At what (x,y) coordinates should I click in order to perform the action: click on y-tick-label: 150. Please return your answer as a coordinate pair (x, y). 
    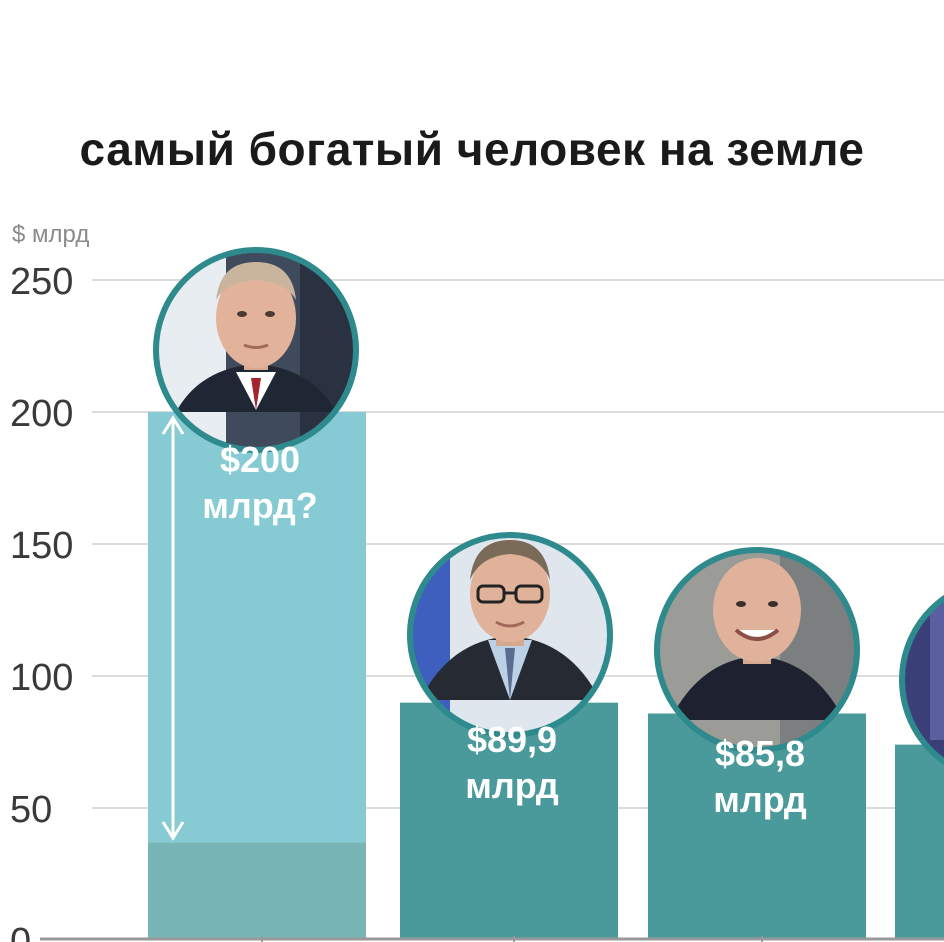
    Looking at the image, I should click on (41, 546).